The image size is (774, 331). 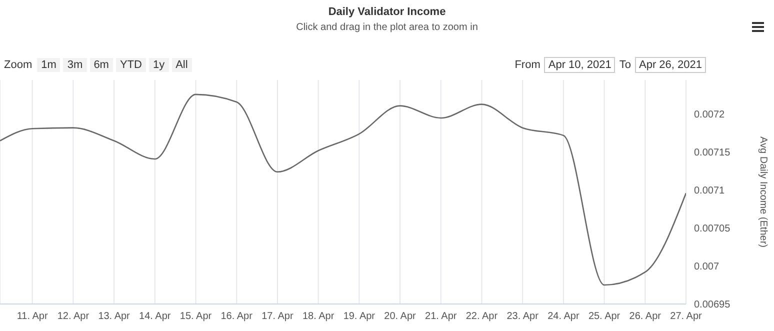 I want to click on y-tick-label: 0.00705, so click(x=712, y=229).